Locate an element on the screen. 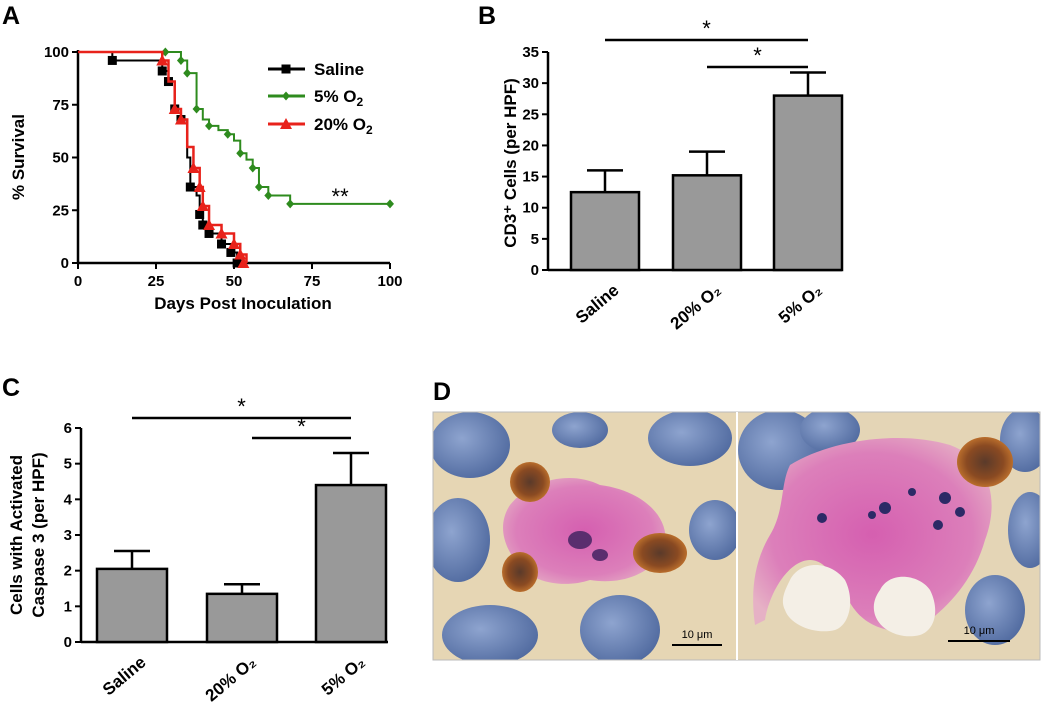 This screenshot has width=1050, height=711. panel-letter-c: C is located at coordinates (11, 388).